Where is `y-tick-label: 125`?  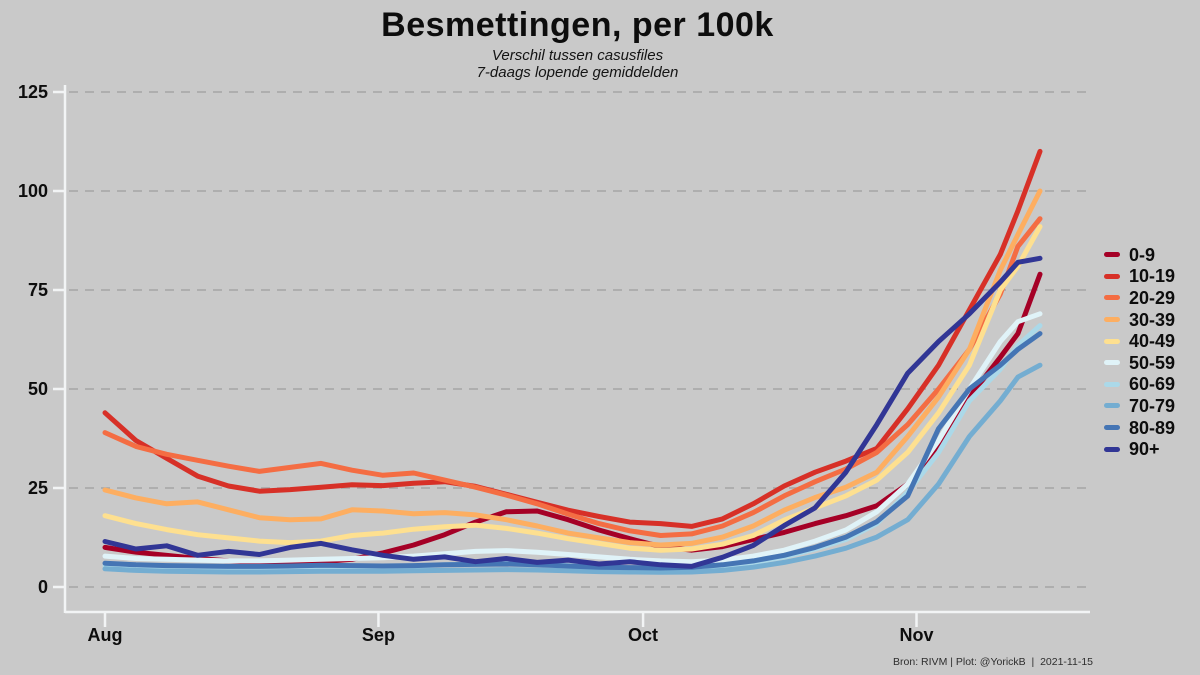 y-tick-label: 125 is located at coordinates (33, 92).